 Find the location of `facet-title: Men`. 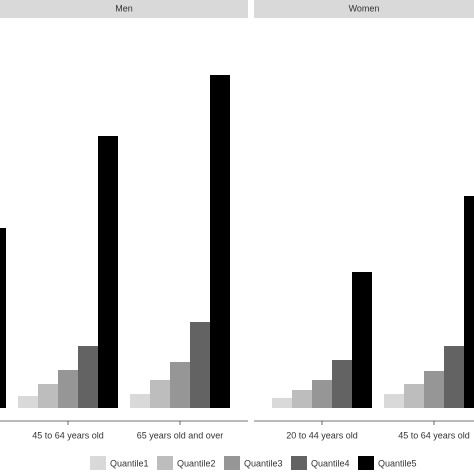

facet-title: Men is located at coordinates (124, 8).